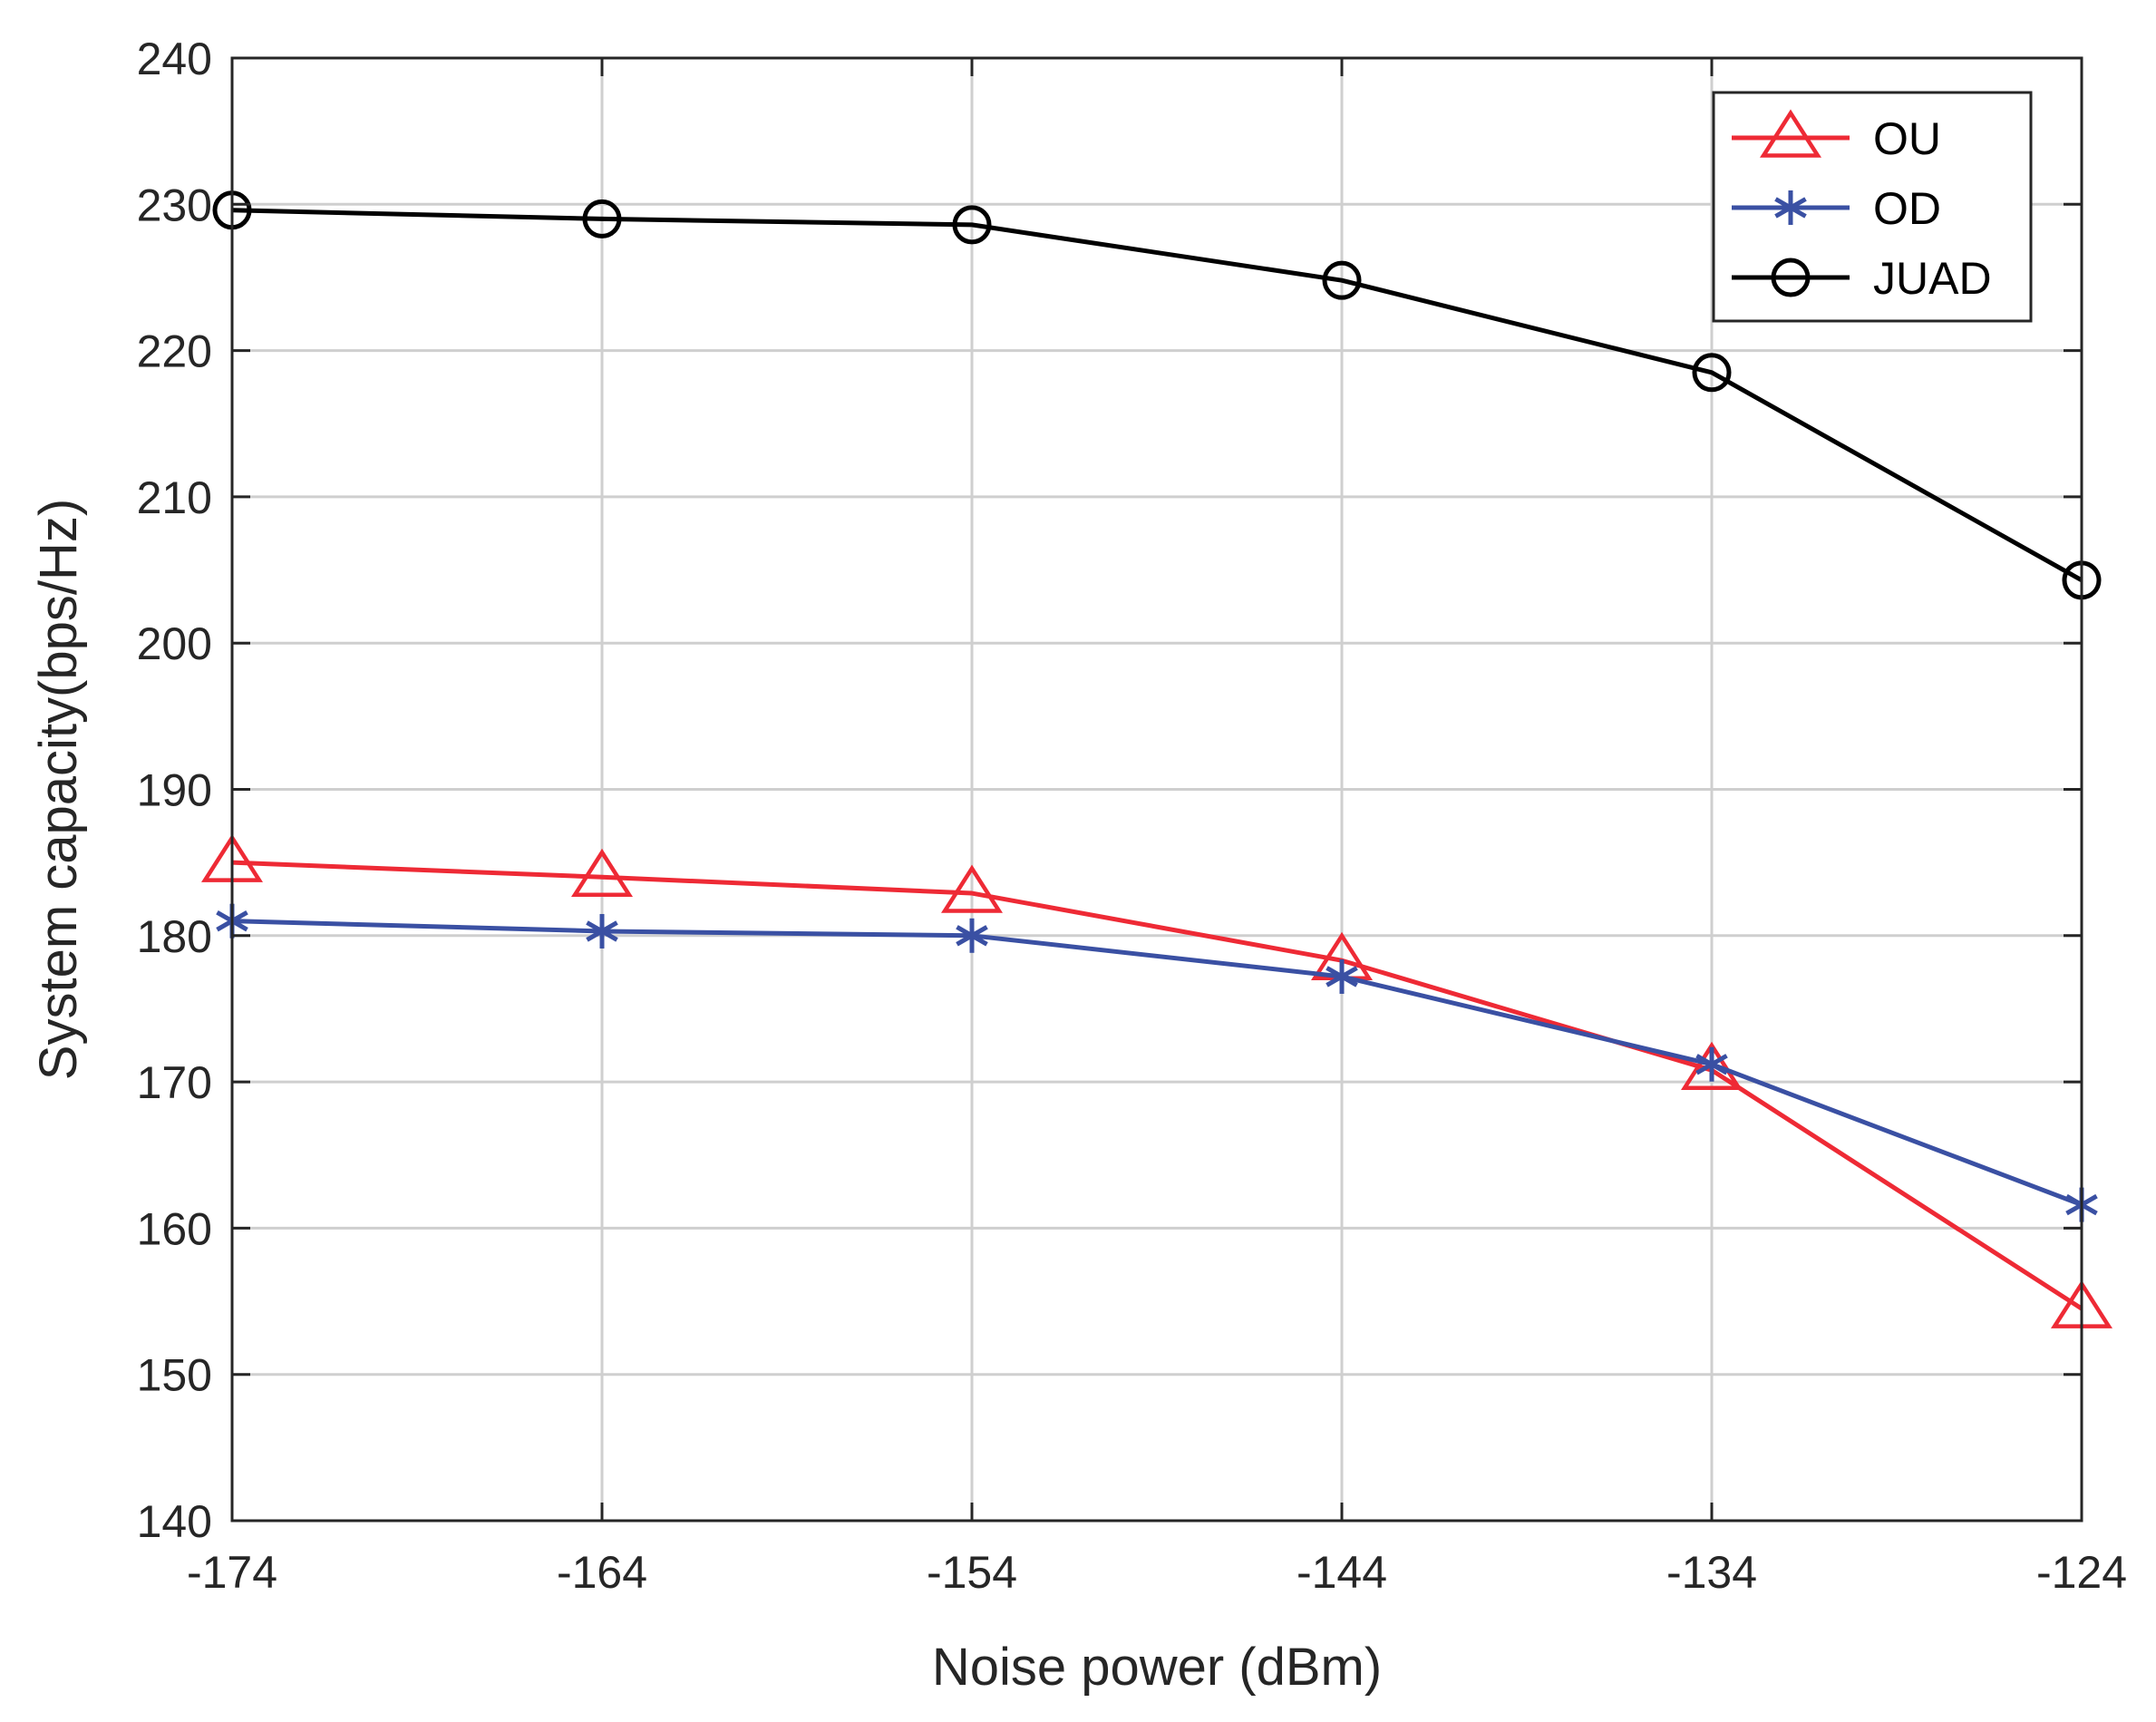 Image resolution: width=2156 pixels, height=1722 pixels. Describe the element at coordinates (232, 1572) in the screenshot. I see `x-tick-label: -174` at that location.